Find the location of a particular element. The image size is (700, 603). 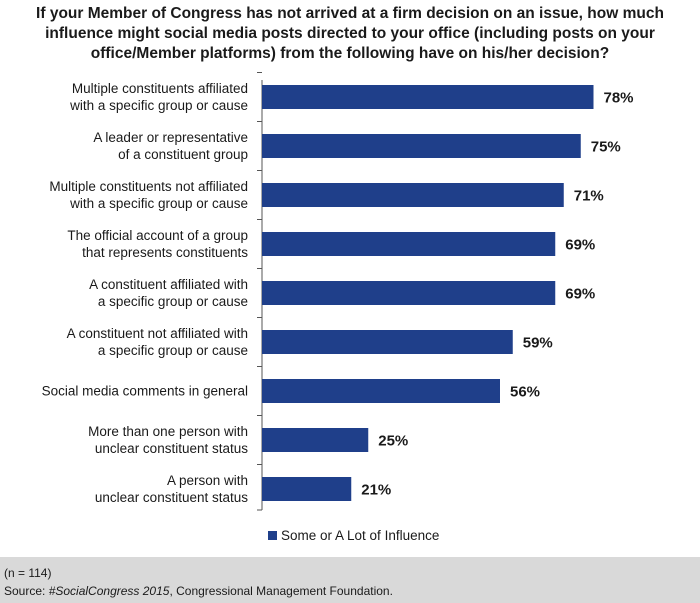

bar-value-label: 21% is located at coordinates (376, 490).